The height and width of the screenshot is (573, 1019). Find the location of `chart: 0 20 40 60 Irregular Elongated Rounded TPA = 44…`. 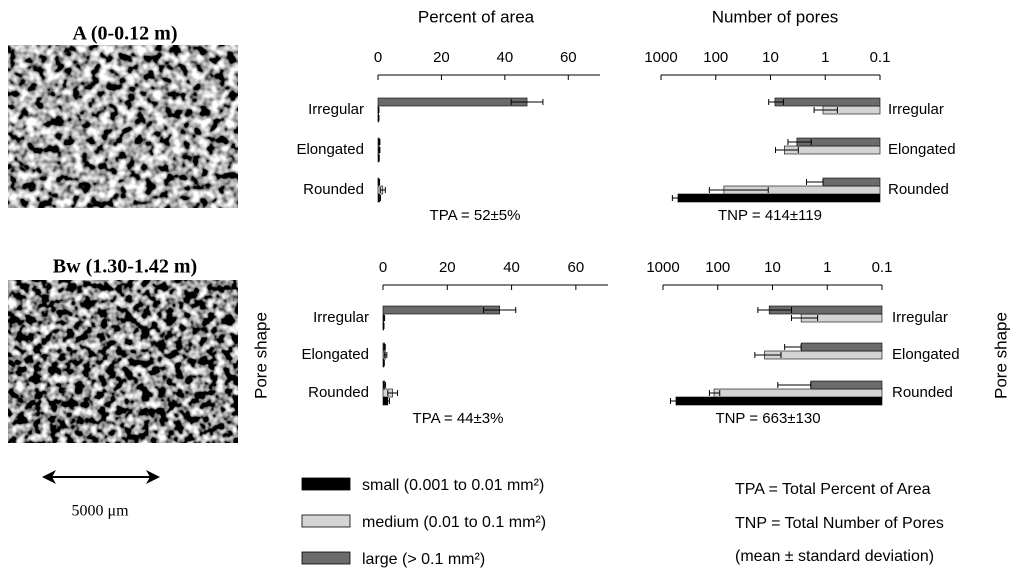

chart: 0 20 40 60 Irregular Elongated Rounded TPA = 44… is located at coordinates (429, 343).